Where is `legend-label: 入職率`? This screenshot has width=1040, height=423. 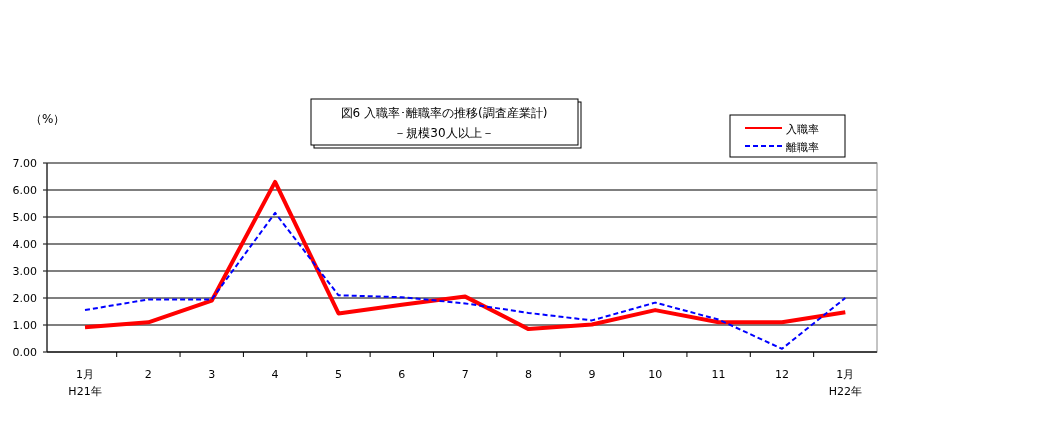 legend-label: 入職率 is located at coordinates (802, 129).